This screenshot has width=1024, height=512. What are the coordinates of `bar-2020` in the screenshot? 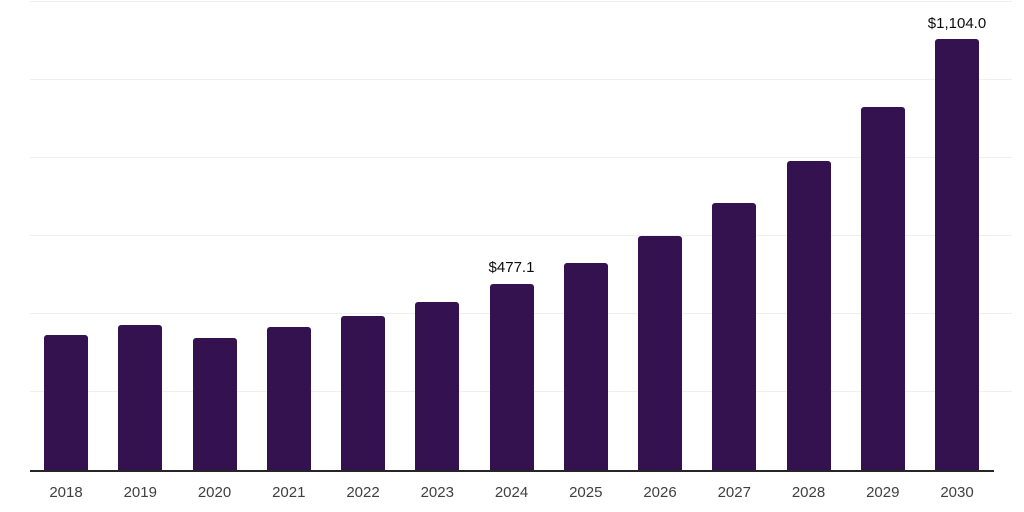 It's located at (214, 403).